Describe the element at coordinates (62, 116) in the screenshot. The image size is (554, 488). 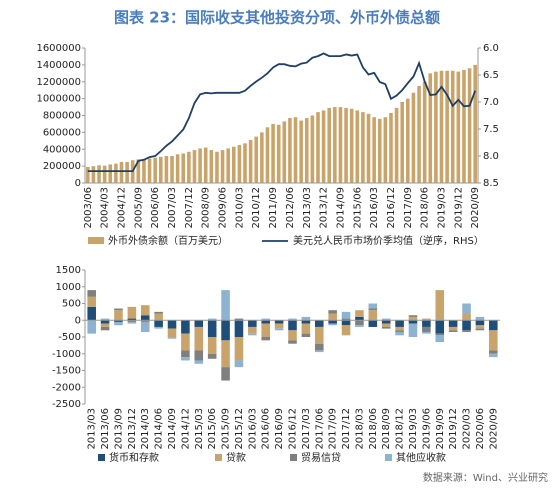
I see `y-tick-label: 800000` at that location.